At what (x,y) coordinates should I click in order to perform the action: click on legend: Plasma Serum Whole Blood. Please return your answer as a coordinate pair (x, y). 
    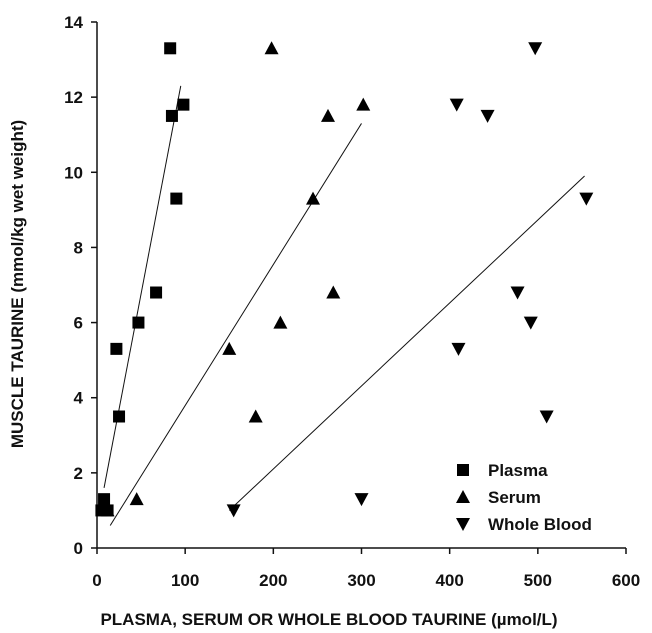
    Looking at the image, I should click on (524, 497).